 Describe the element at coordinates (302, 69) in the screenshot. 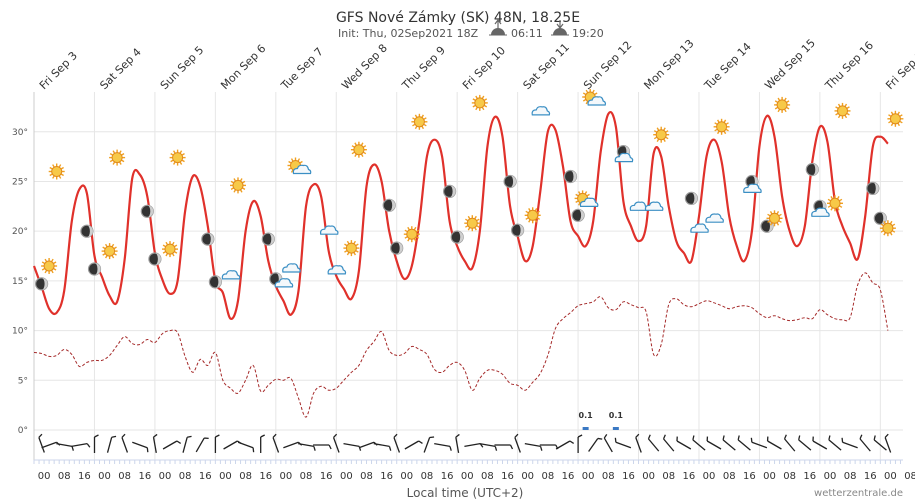

I see `day-label: Tue Sep 7` at that location.